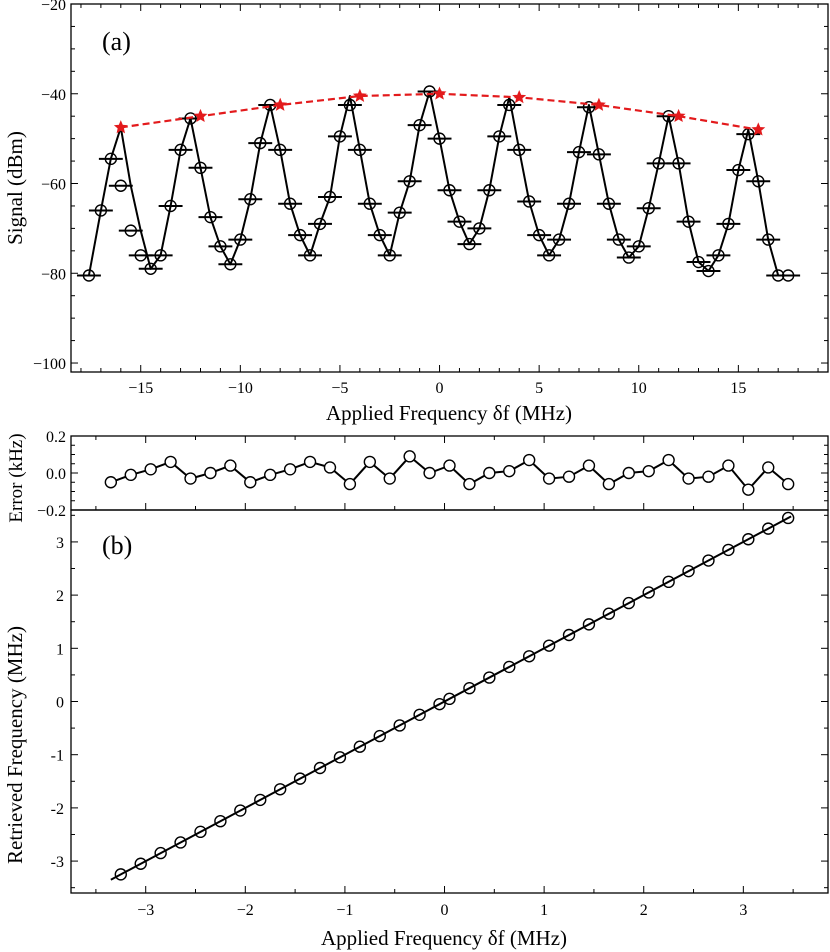 Image resolution: width=830 pixels, height=952 pixels. Describe the element at coordinates (53, 95) in the screenshot. I see `y-tick-label-a: −40` at that location.